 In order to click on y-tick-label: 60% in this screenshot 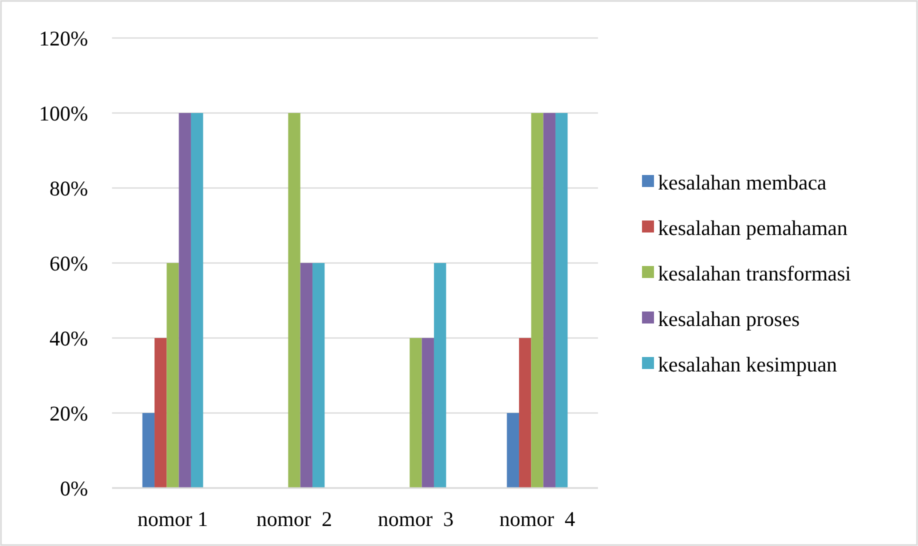, I will do `click(69, 263)`.